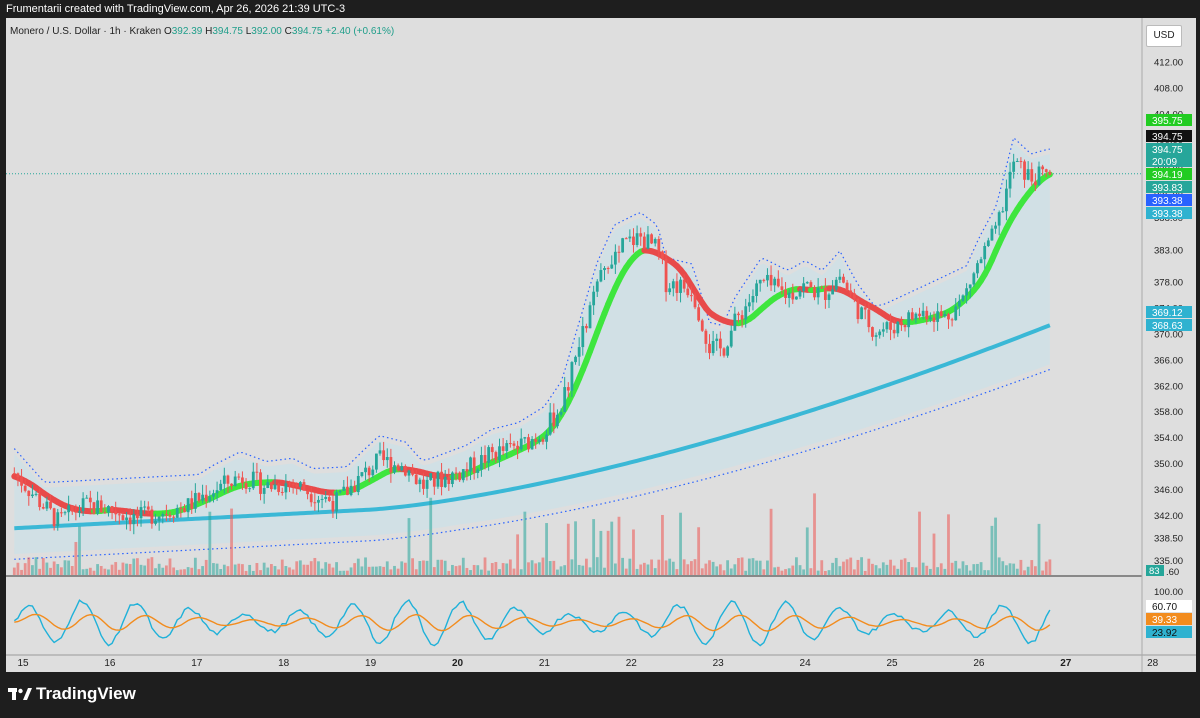  What do you see at coordinates (1164, 620) in the screenshot?
I see `osc-label-text: 39.33` at bounding box center [1164, 620].